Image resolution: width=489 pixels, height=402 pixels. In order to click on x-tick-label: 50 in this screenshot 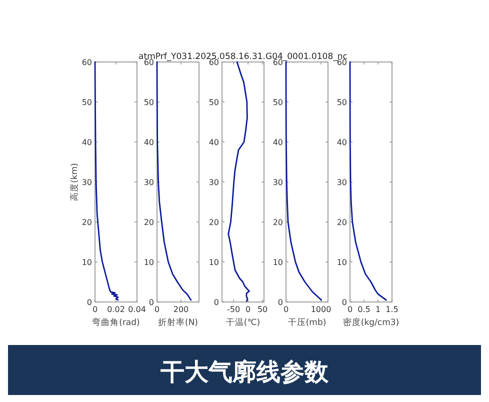, I will do `click(262, 309)`.